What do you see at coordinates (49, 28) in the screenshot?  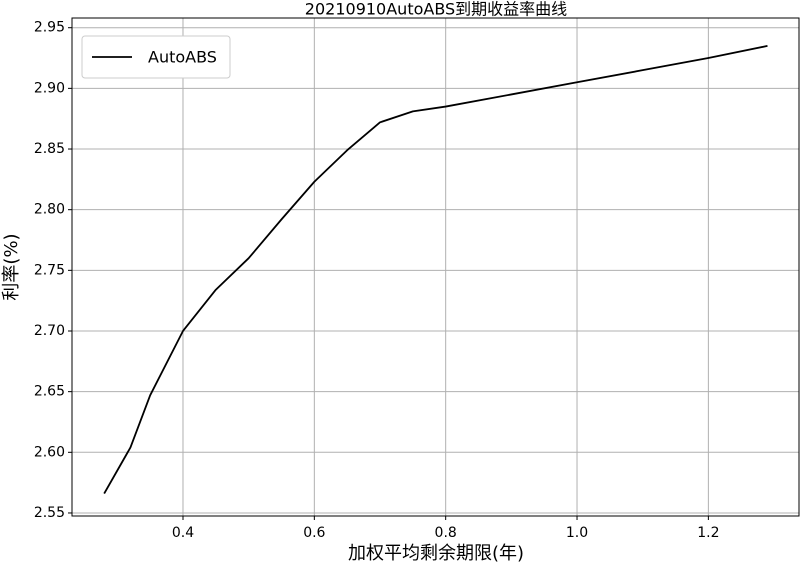 I see `y-tick-label: 2.95` at bounding box center [49, 28].